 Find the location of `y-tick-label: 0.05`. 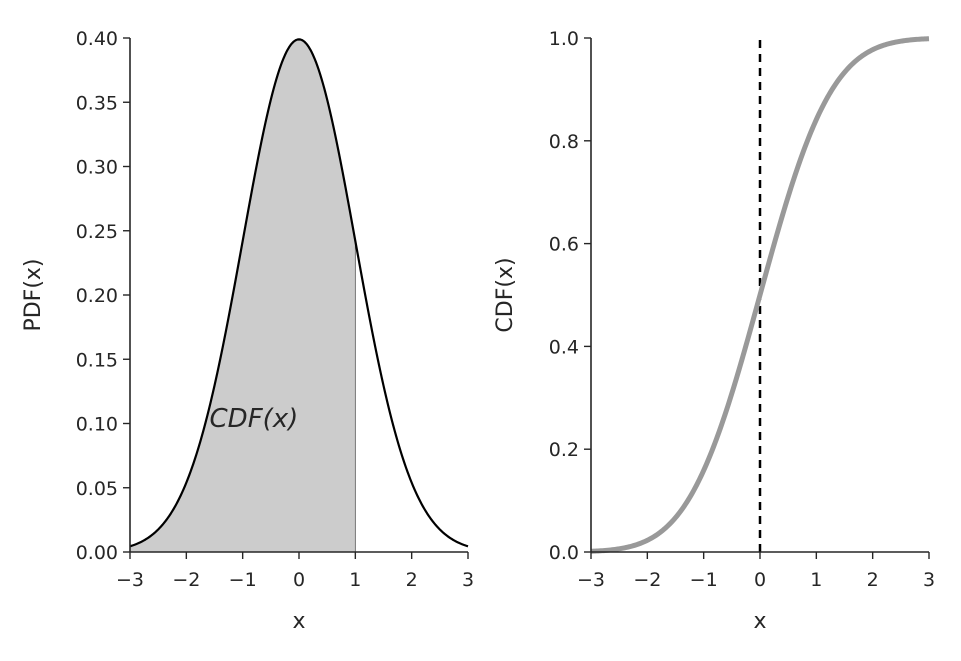

y-tick-label: 0.05 is located at coordinates (97, 489).